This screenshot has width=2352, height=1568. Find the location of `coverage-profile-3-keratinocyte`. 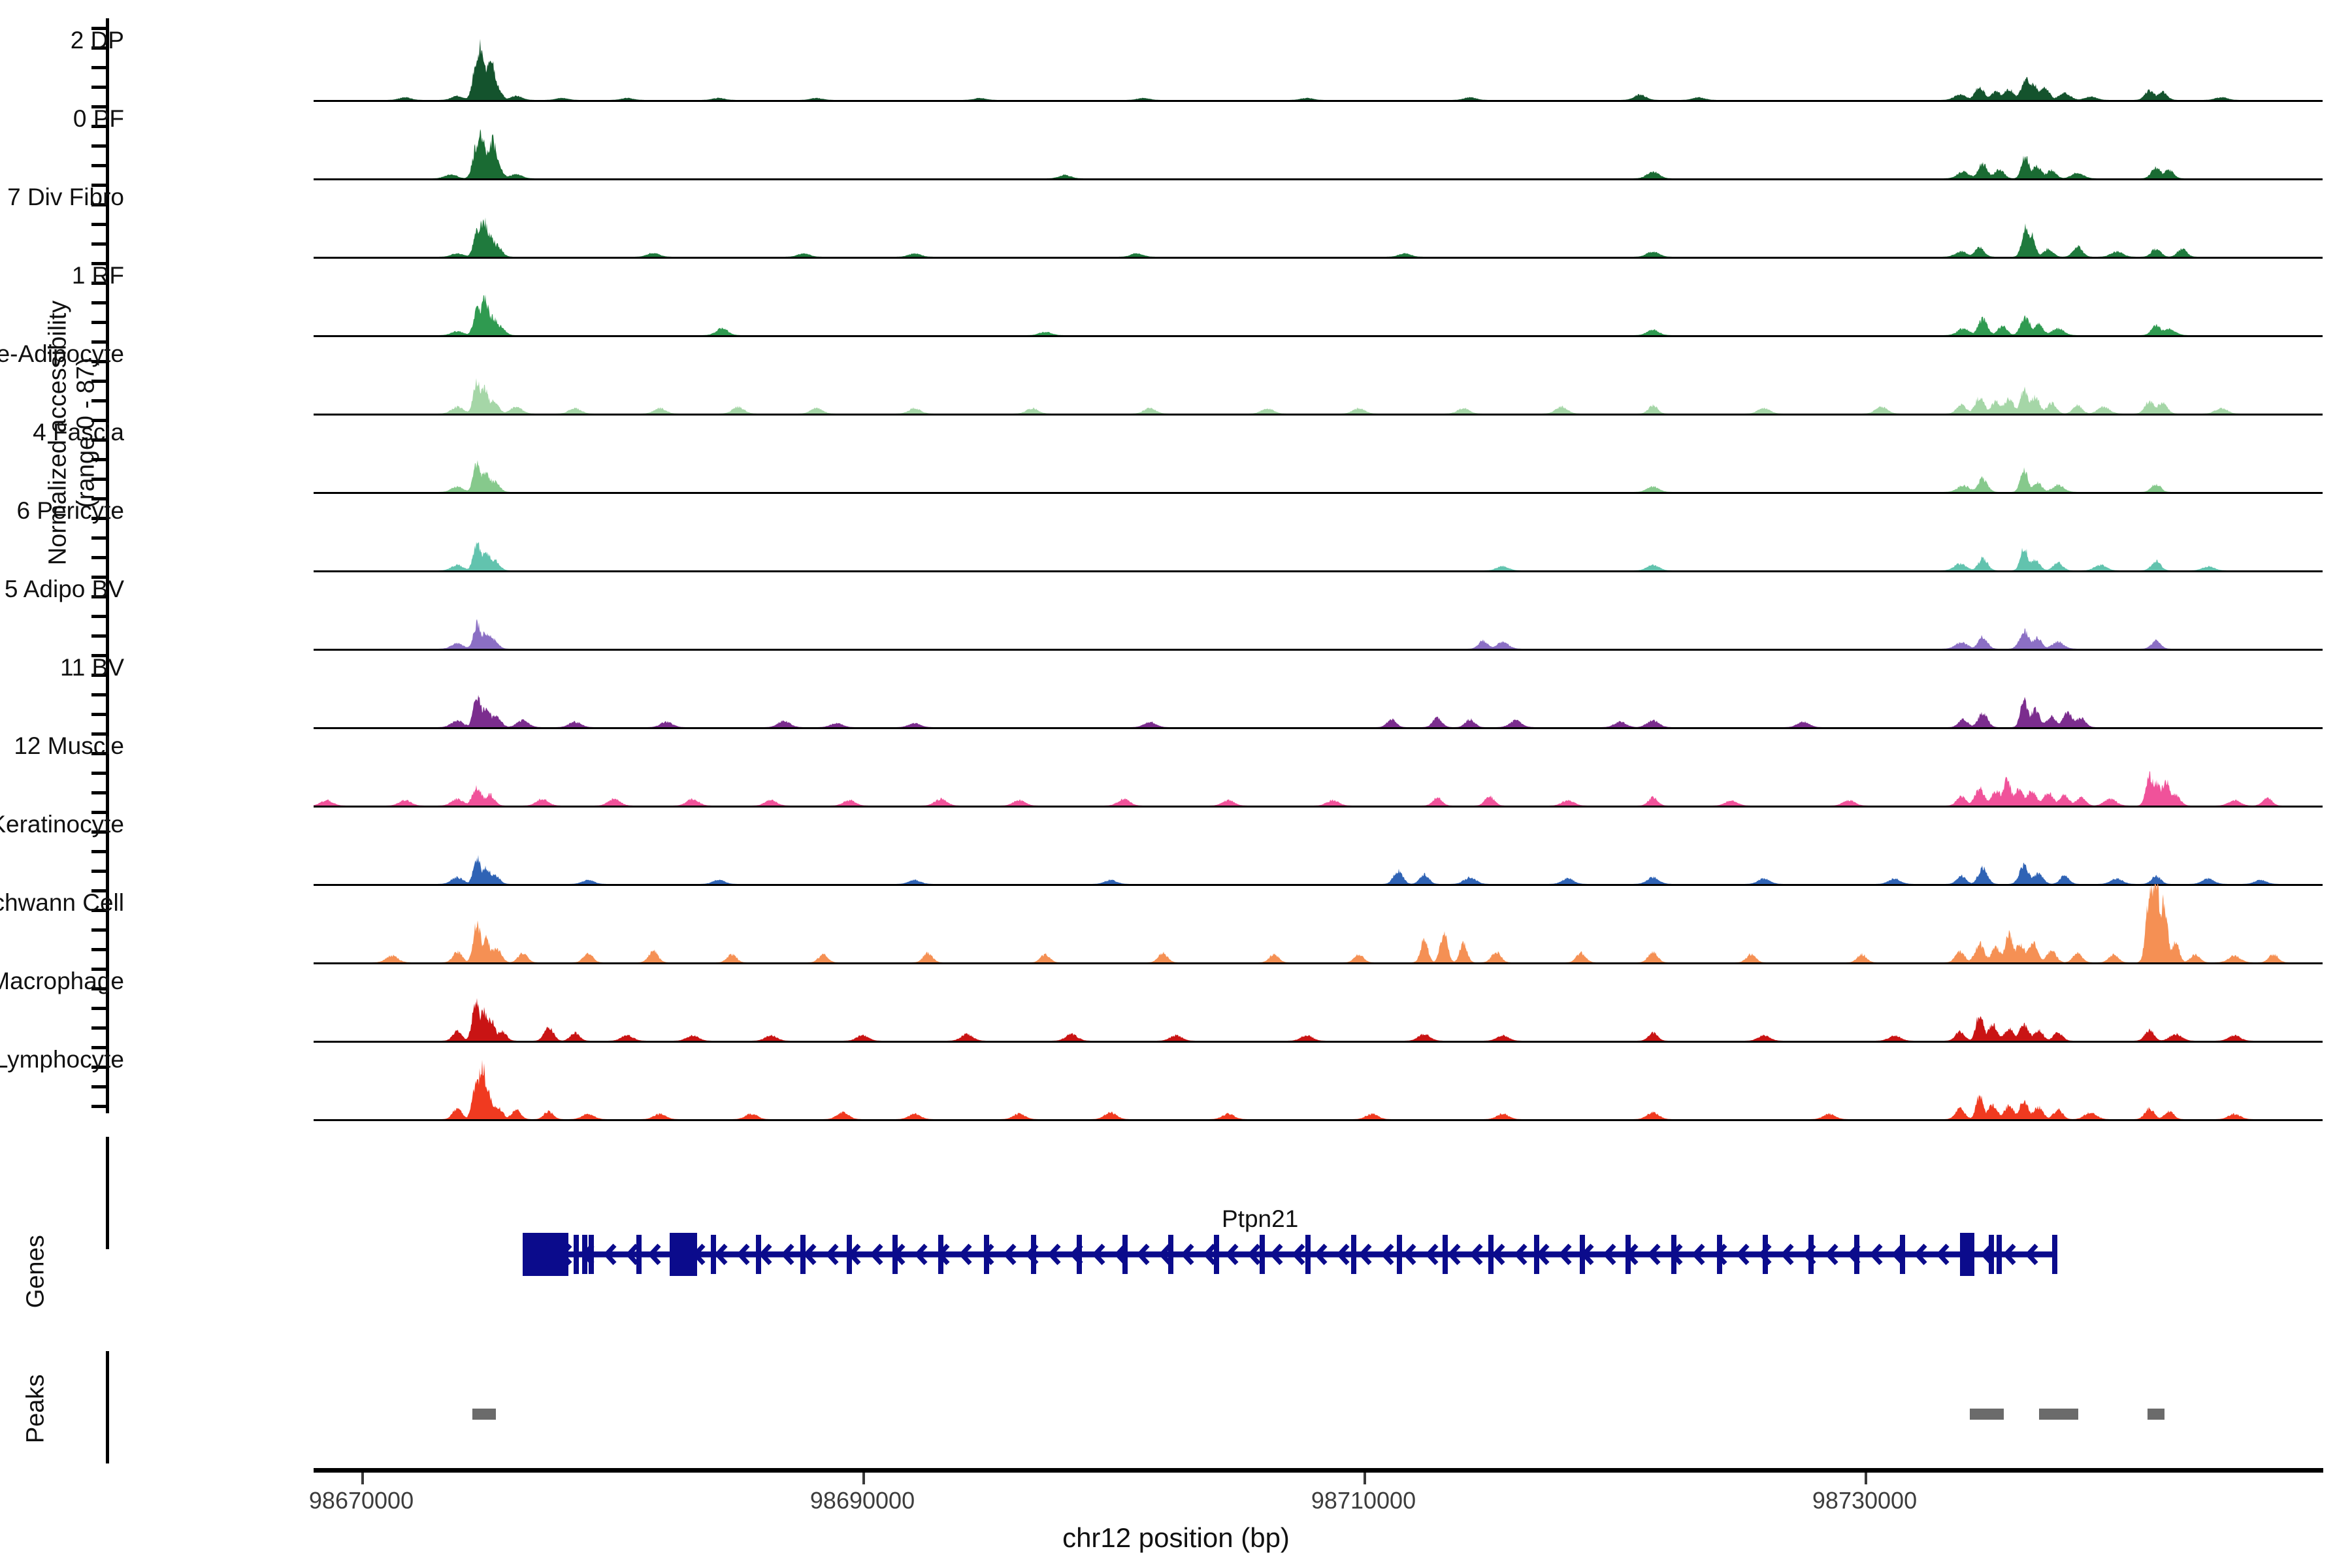

coverage-profile-3-keratinocyte is located at coordinates (1318, 869).